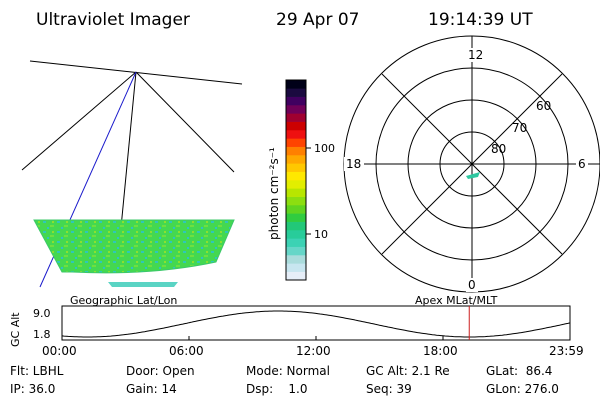 This screenshot has height=400, width=600. I want to click on fov-line-right, so click(185, 122).